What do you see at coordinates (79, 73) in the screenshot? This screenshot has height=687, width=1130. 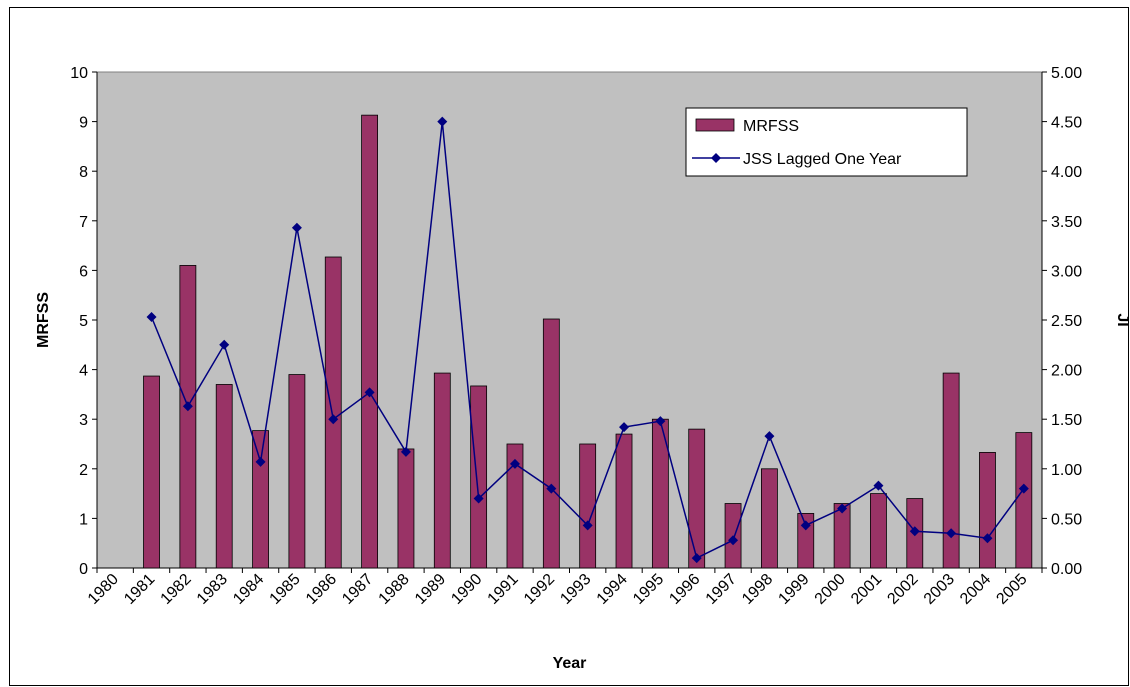 I see `y-tick-label: 10` at bounding box center [79, 73].